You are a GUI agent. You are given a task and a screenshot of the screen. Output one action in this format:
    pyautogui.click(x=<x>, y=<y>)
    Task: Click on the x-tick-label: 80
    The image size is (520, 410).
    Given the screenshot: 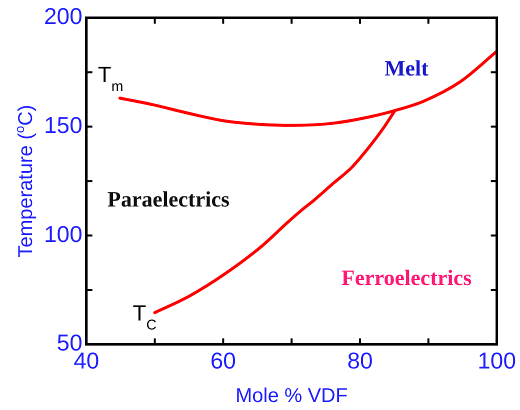 What is the action you would take?
    pyautogui.click(x=360, y=361)
    